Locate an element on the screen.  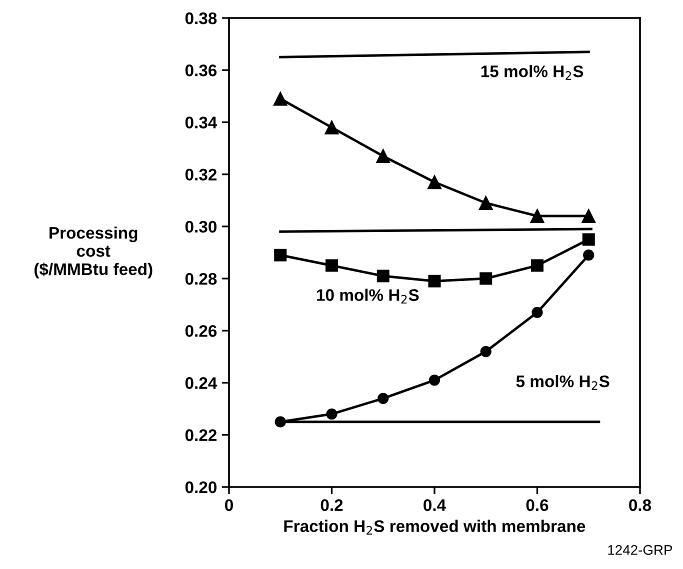
annotation: 10 mol% H$_{2}$S is located at coordinates (368, 296).